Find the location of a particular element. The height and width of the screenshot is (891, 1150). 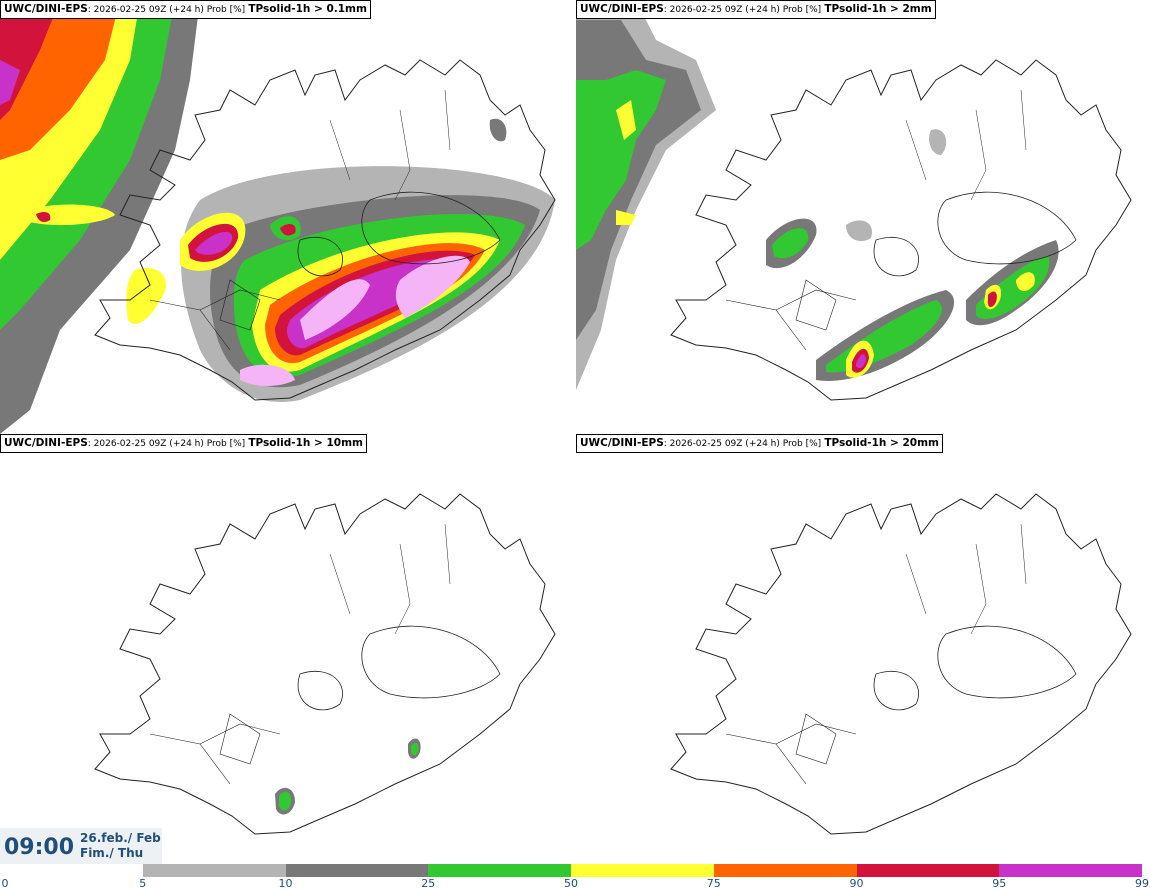

valid-weekday: Fim./ Thu is located at coordinates (112, 853).